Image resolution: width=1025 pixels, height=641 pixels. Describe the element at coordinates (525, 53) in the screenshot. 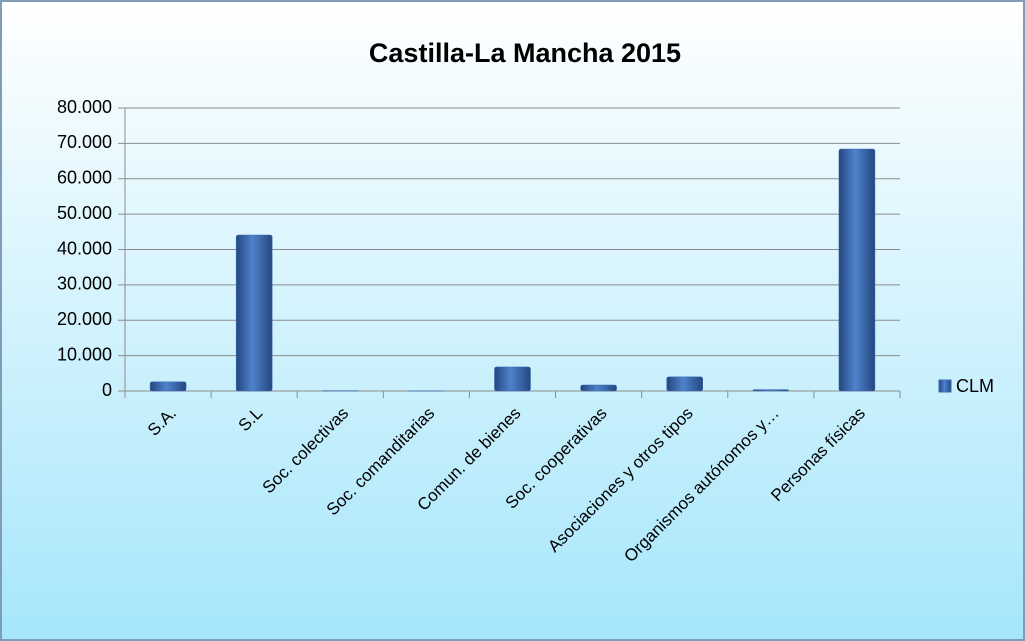

I see `chart-title: Castilla-La Mancha 2015` at that location.